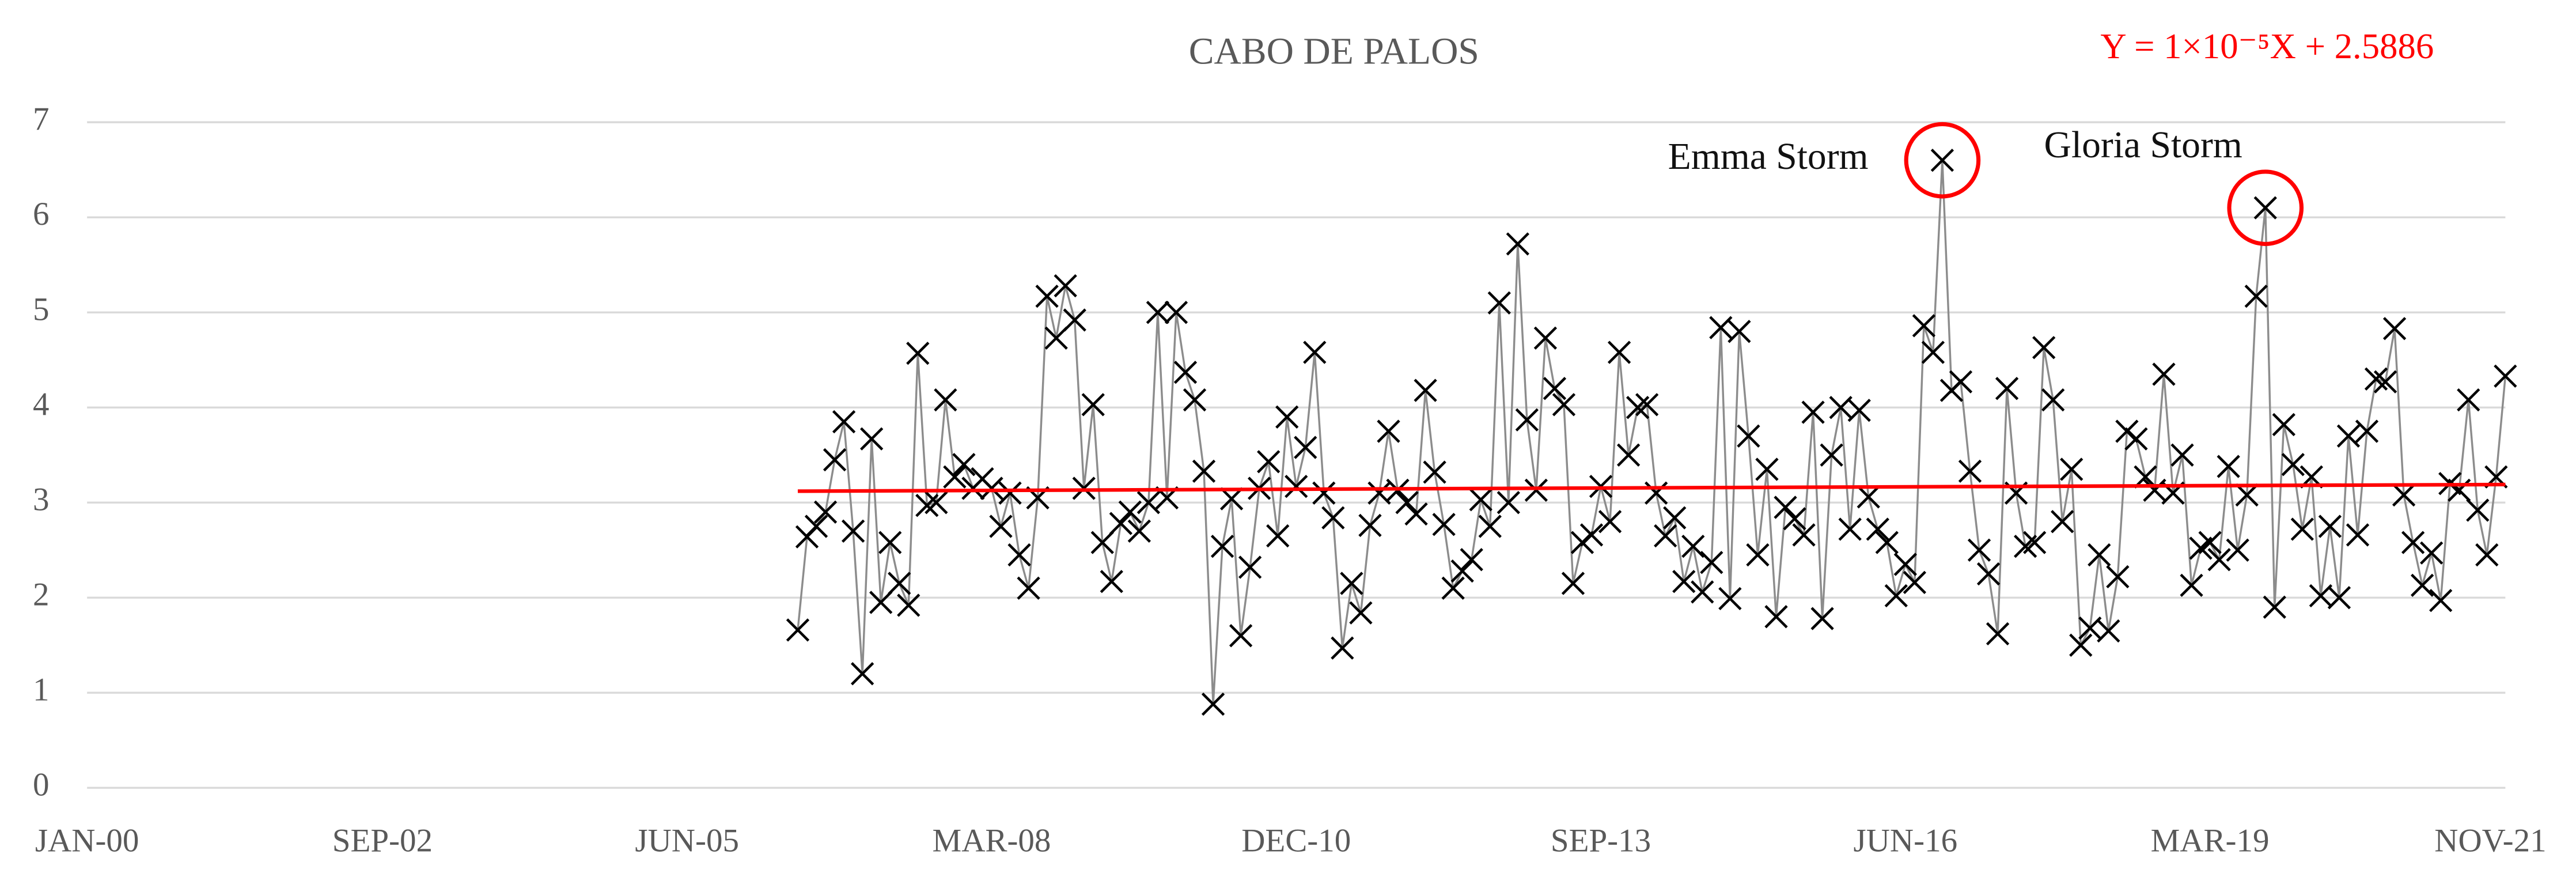  Describe the element at coordinates (1601, 840) in the screenshot. I see `x-tick-label: SEP-13` at that location.